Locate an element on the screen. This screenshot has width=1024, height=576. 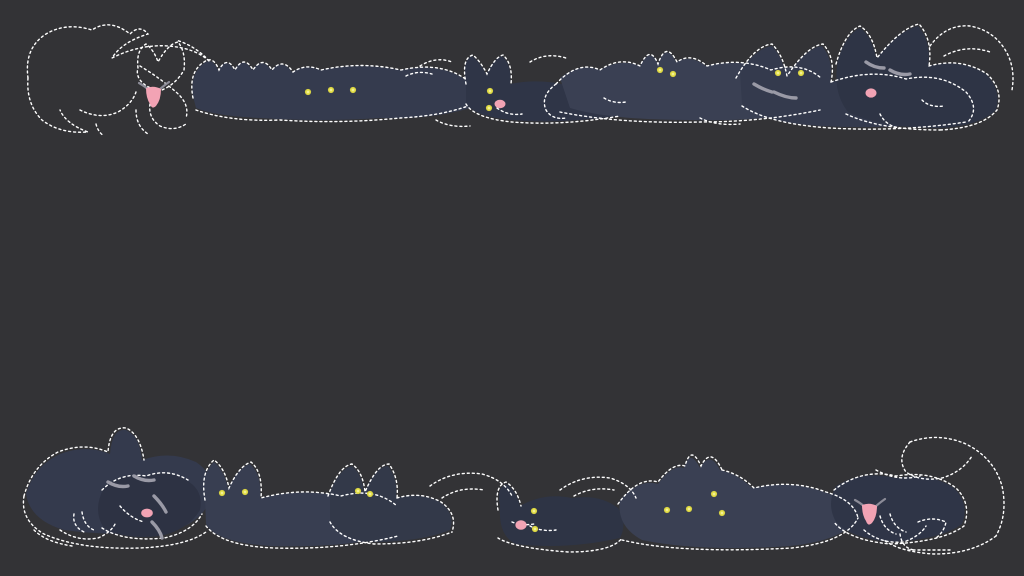
cat-detail-tail-b is located at coordinates (419, 74).